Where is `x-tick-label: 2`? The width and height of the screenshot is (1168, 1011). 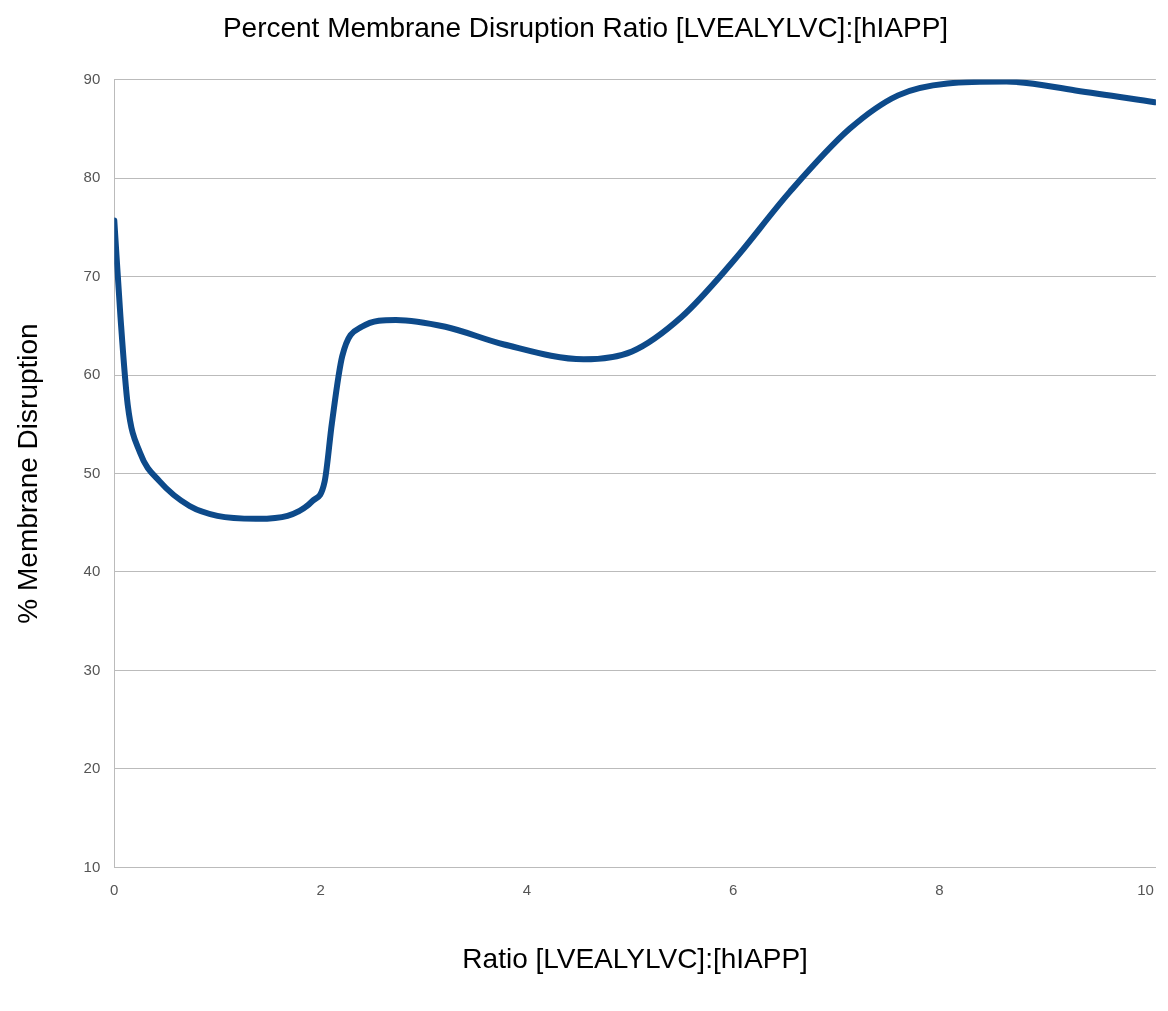
x-tick-label: 2 is located at coordinates (320, 889).